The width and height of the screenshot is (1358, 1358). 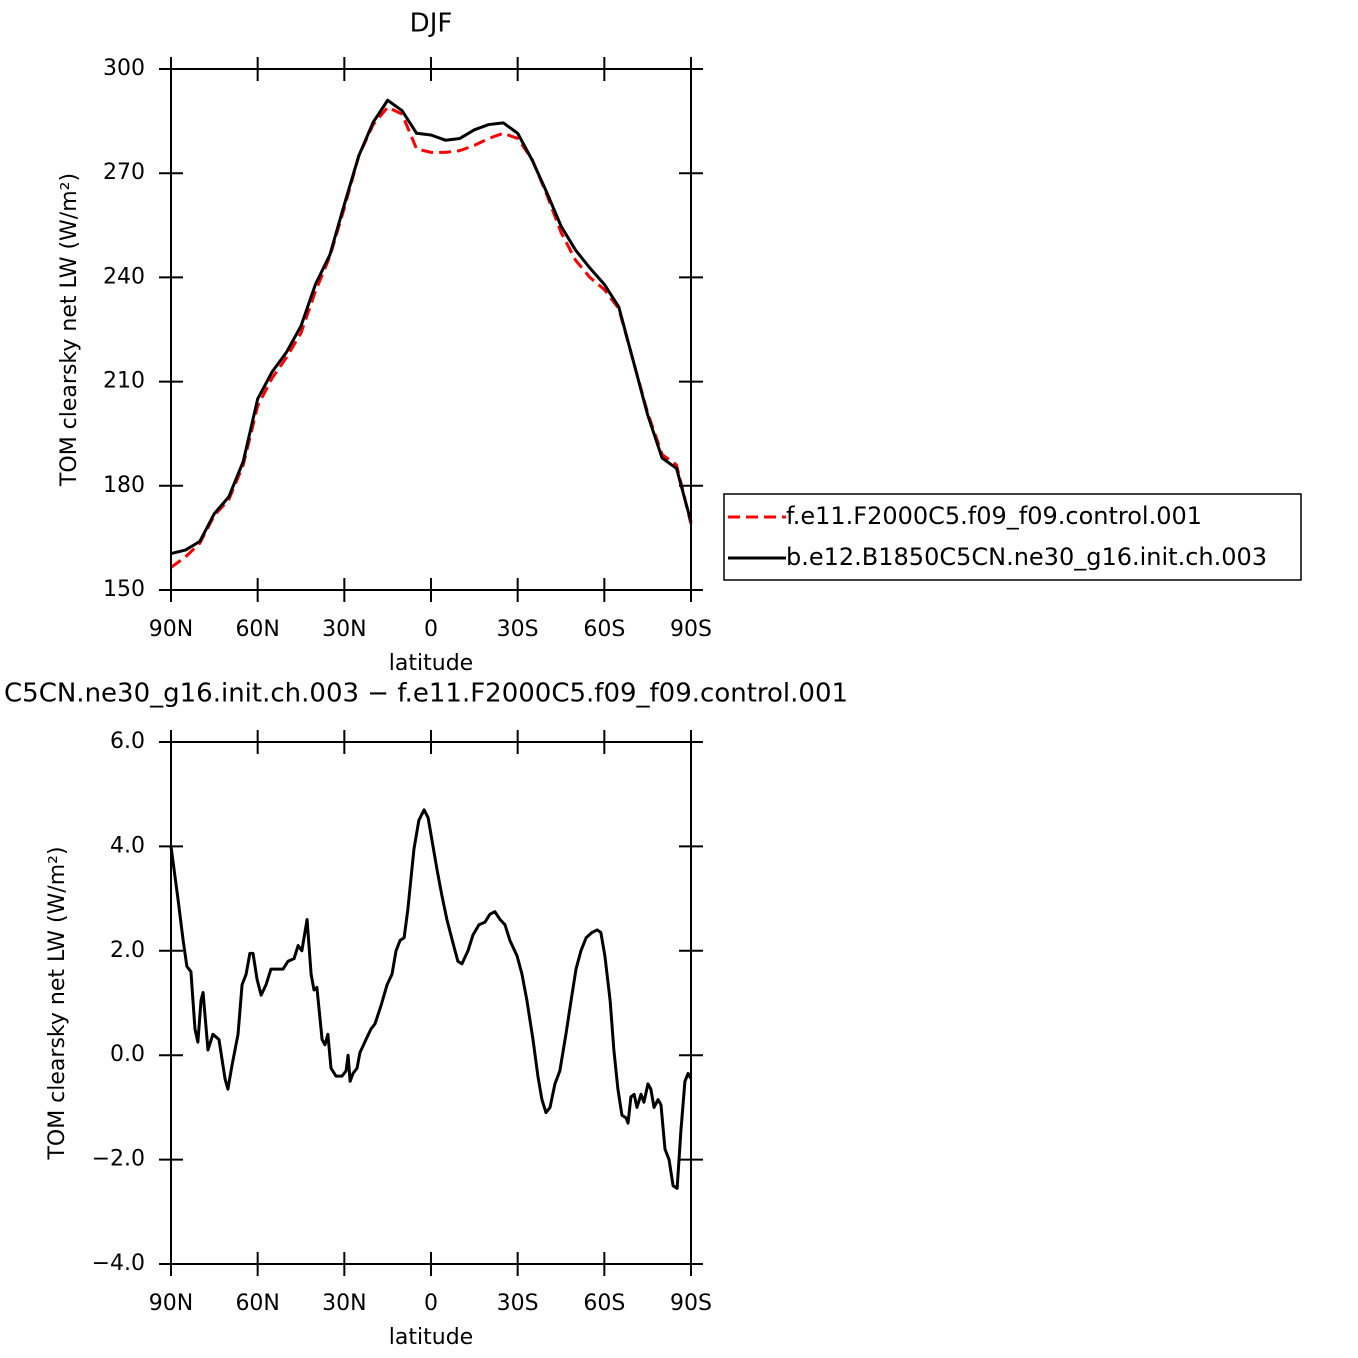 What do you see at coordinates (127, 1054) in the screenshot?
I see `y-tick-label: 0.0` at bounding box center [127, 1054].